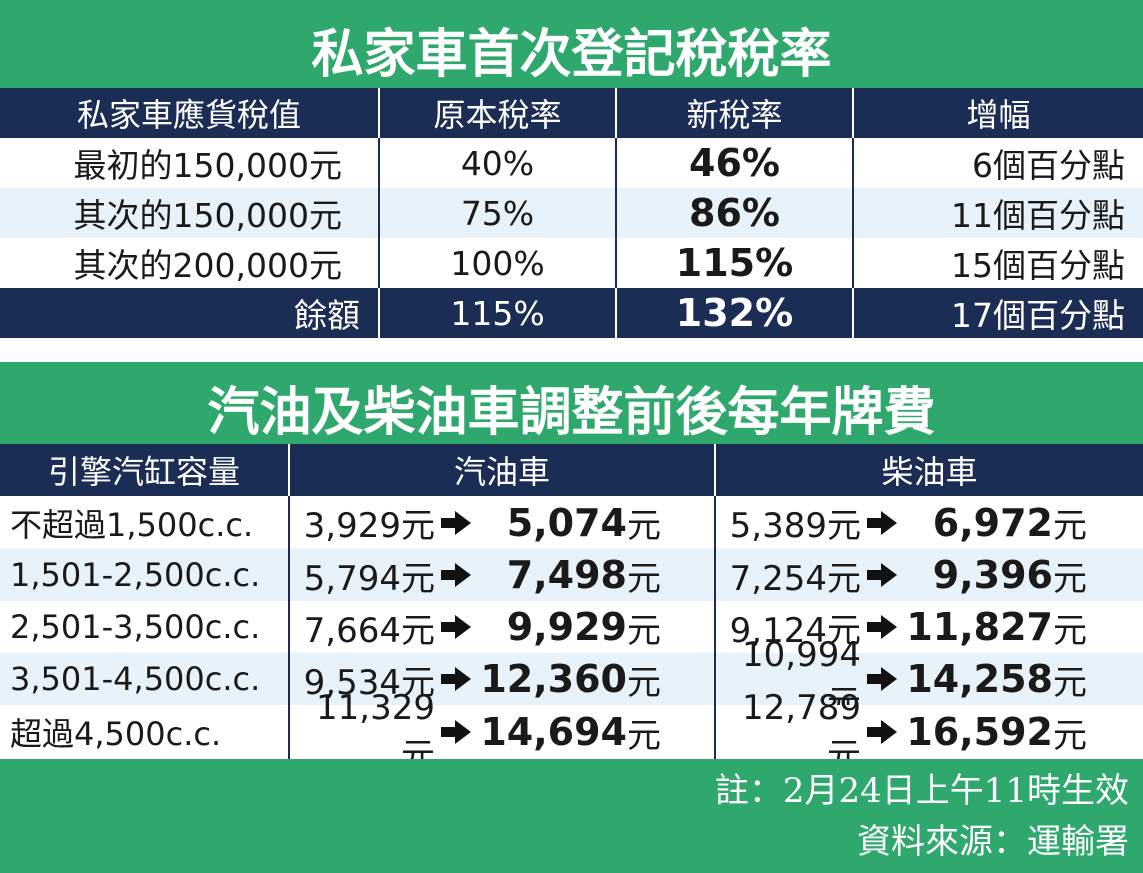 This screenshot has height=873, width=1143. What do you see at coordinates (352, 578) in the screenshot?
I see `petrol-old-fee: 5,794` at bounding box center [352, 578].